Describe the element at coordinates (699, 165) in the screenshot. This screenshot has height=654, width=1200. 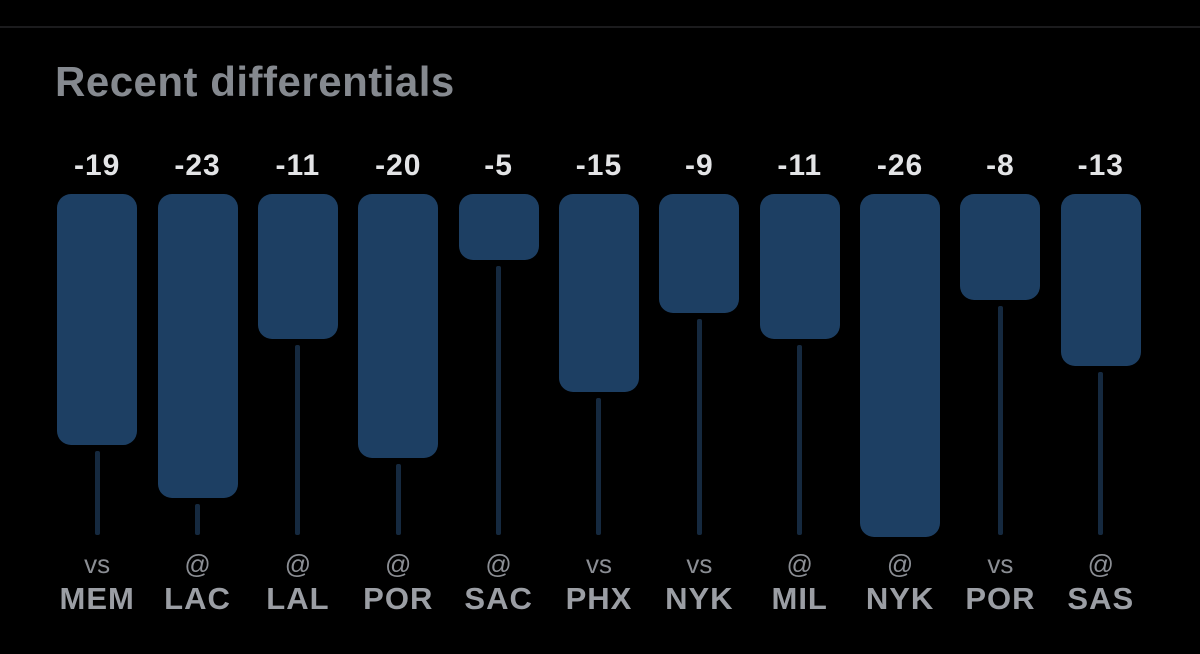
I see `bar-value-label: -9` at that location.